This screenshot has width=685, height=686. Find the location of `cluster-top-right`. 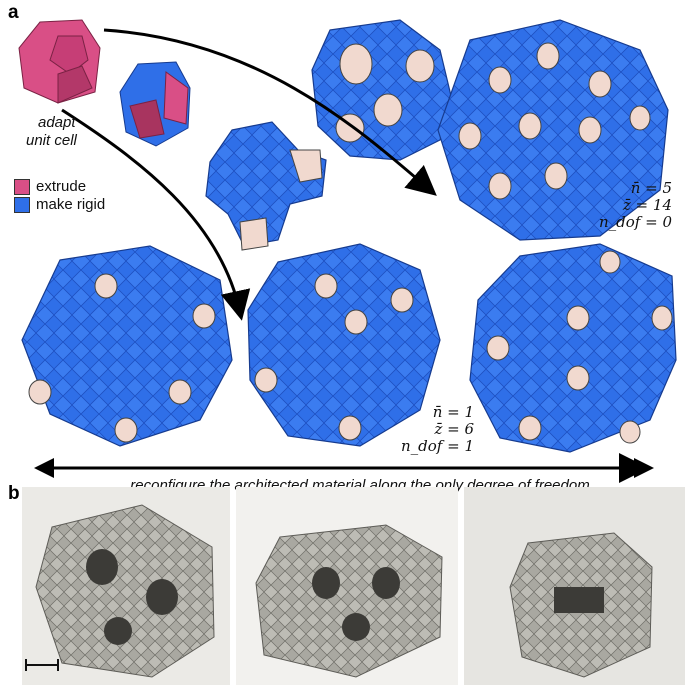

cluster-top-right is located at coordinates (553, 130).